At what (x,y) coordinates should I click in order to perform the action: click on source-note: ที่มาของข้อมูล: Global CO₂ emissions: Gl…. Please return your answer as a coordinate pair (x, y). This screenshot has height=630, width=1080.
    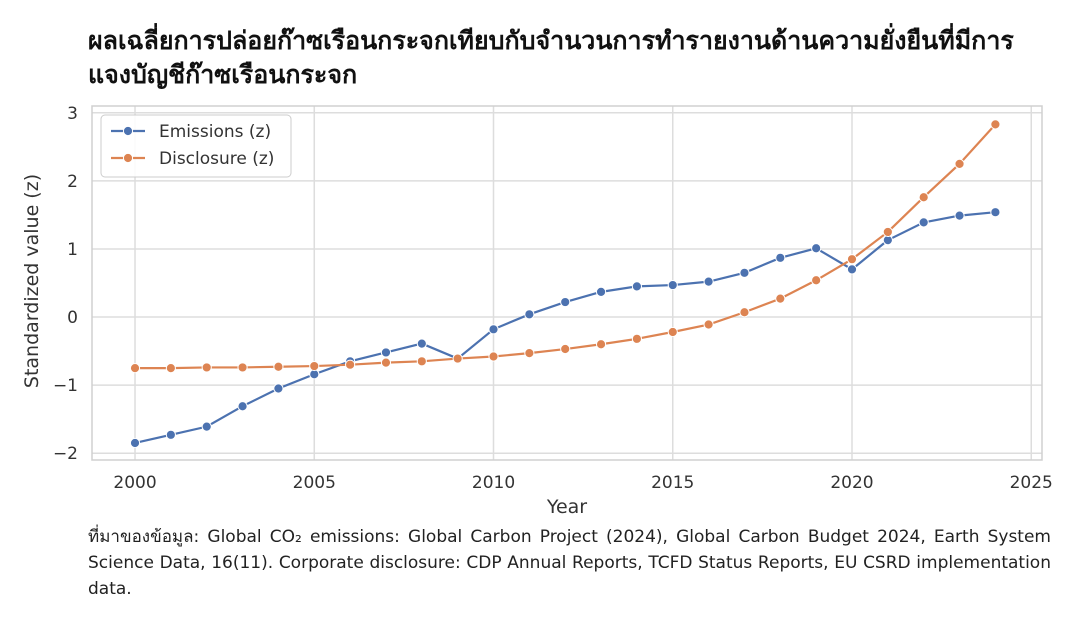
    Looking at the image, I should click on (569, 563).